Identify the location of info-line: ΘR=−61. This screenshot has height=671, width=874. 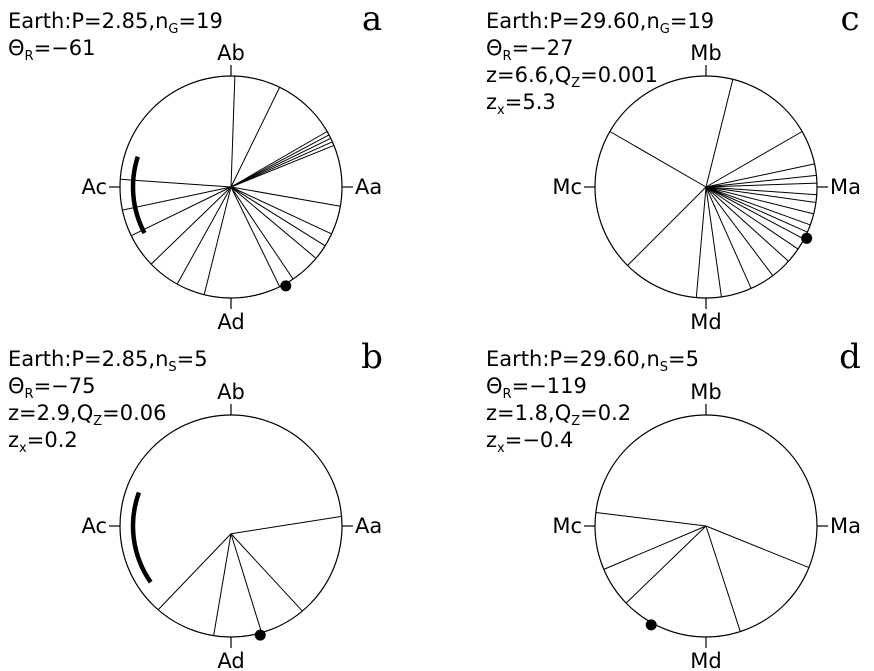
(52, 50).